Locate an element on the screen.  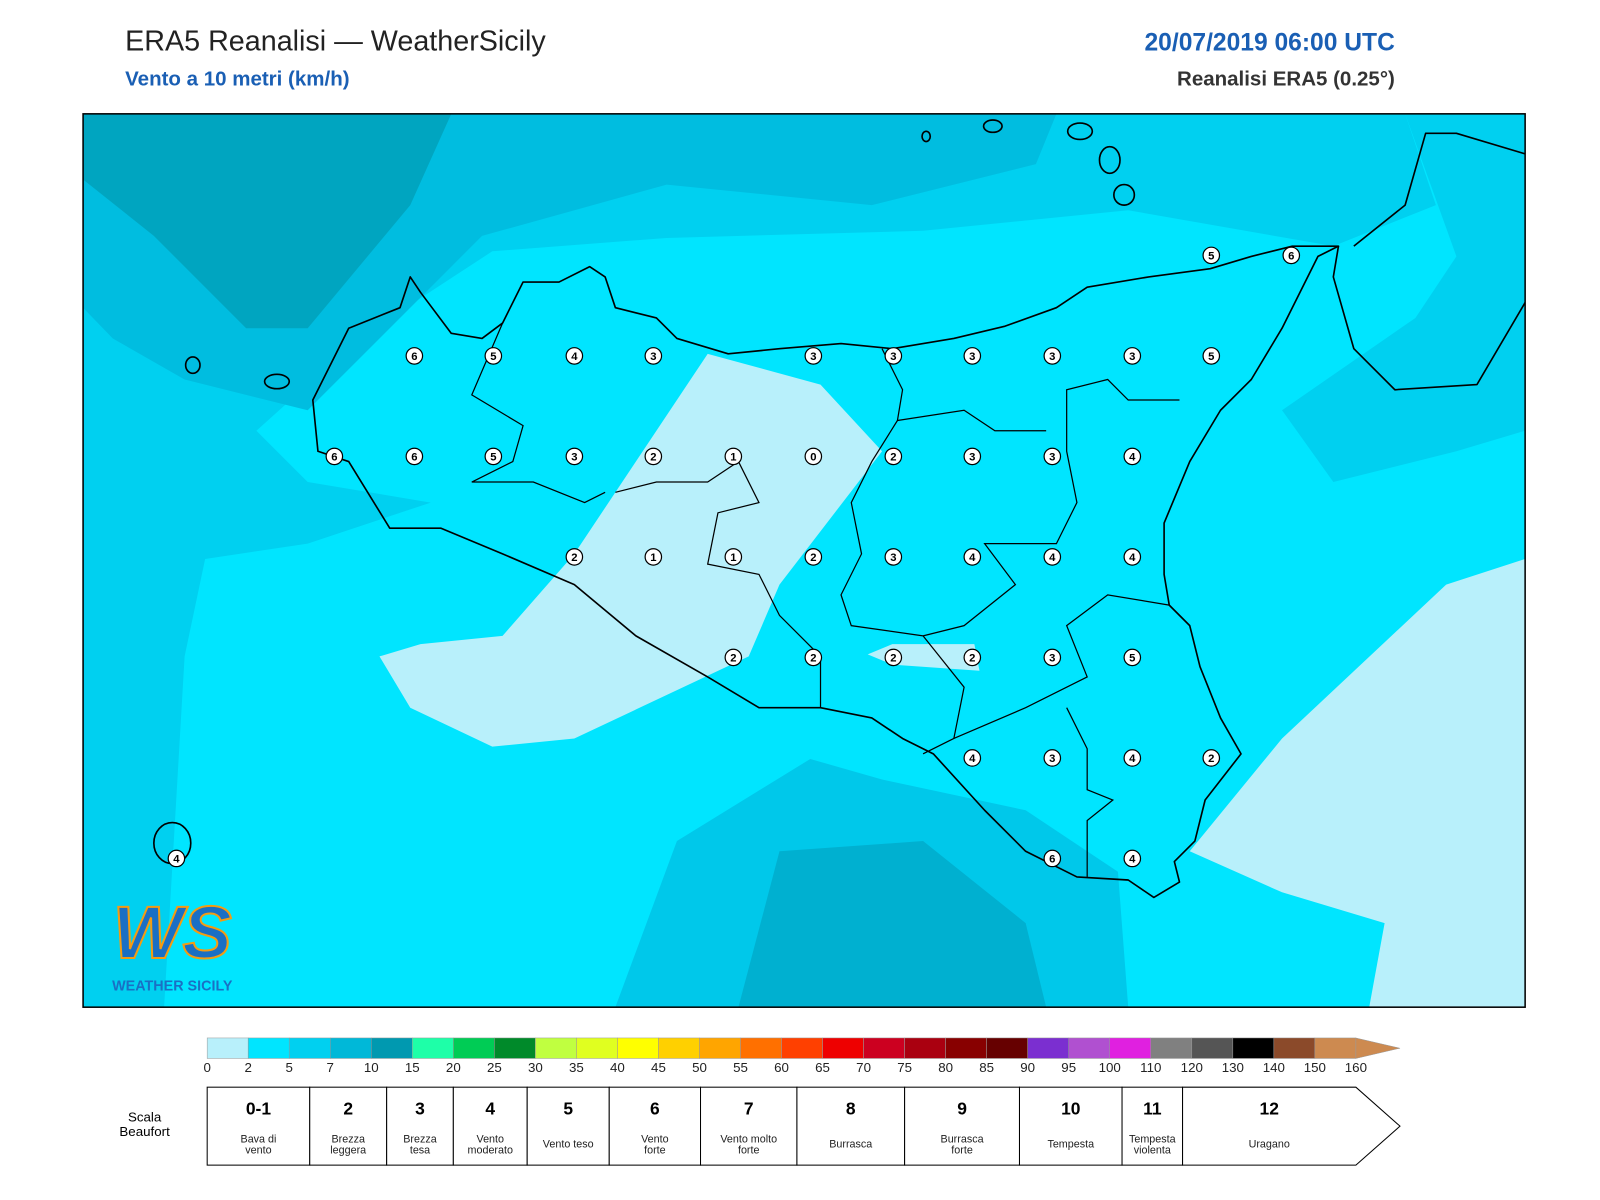
beaufort-label: Beaufort is located at coordinates (144, 1131).